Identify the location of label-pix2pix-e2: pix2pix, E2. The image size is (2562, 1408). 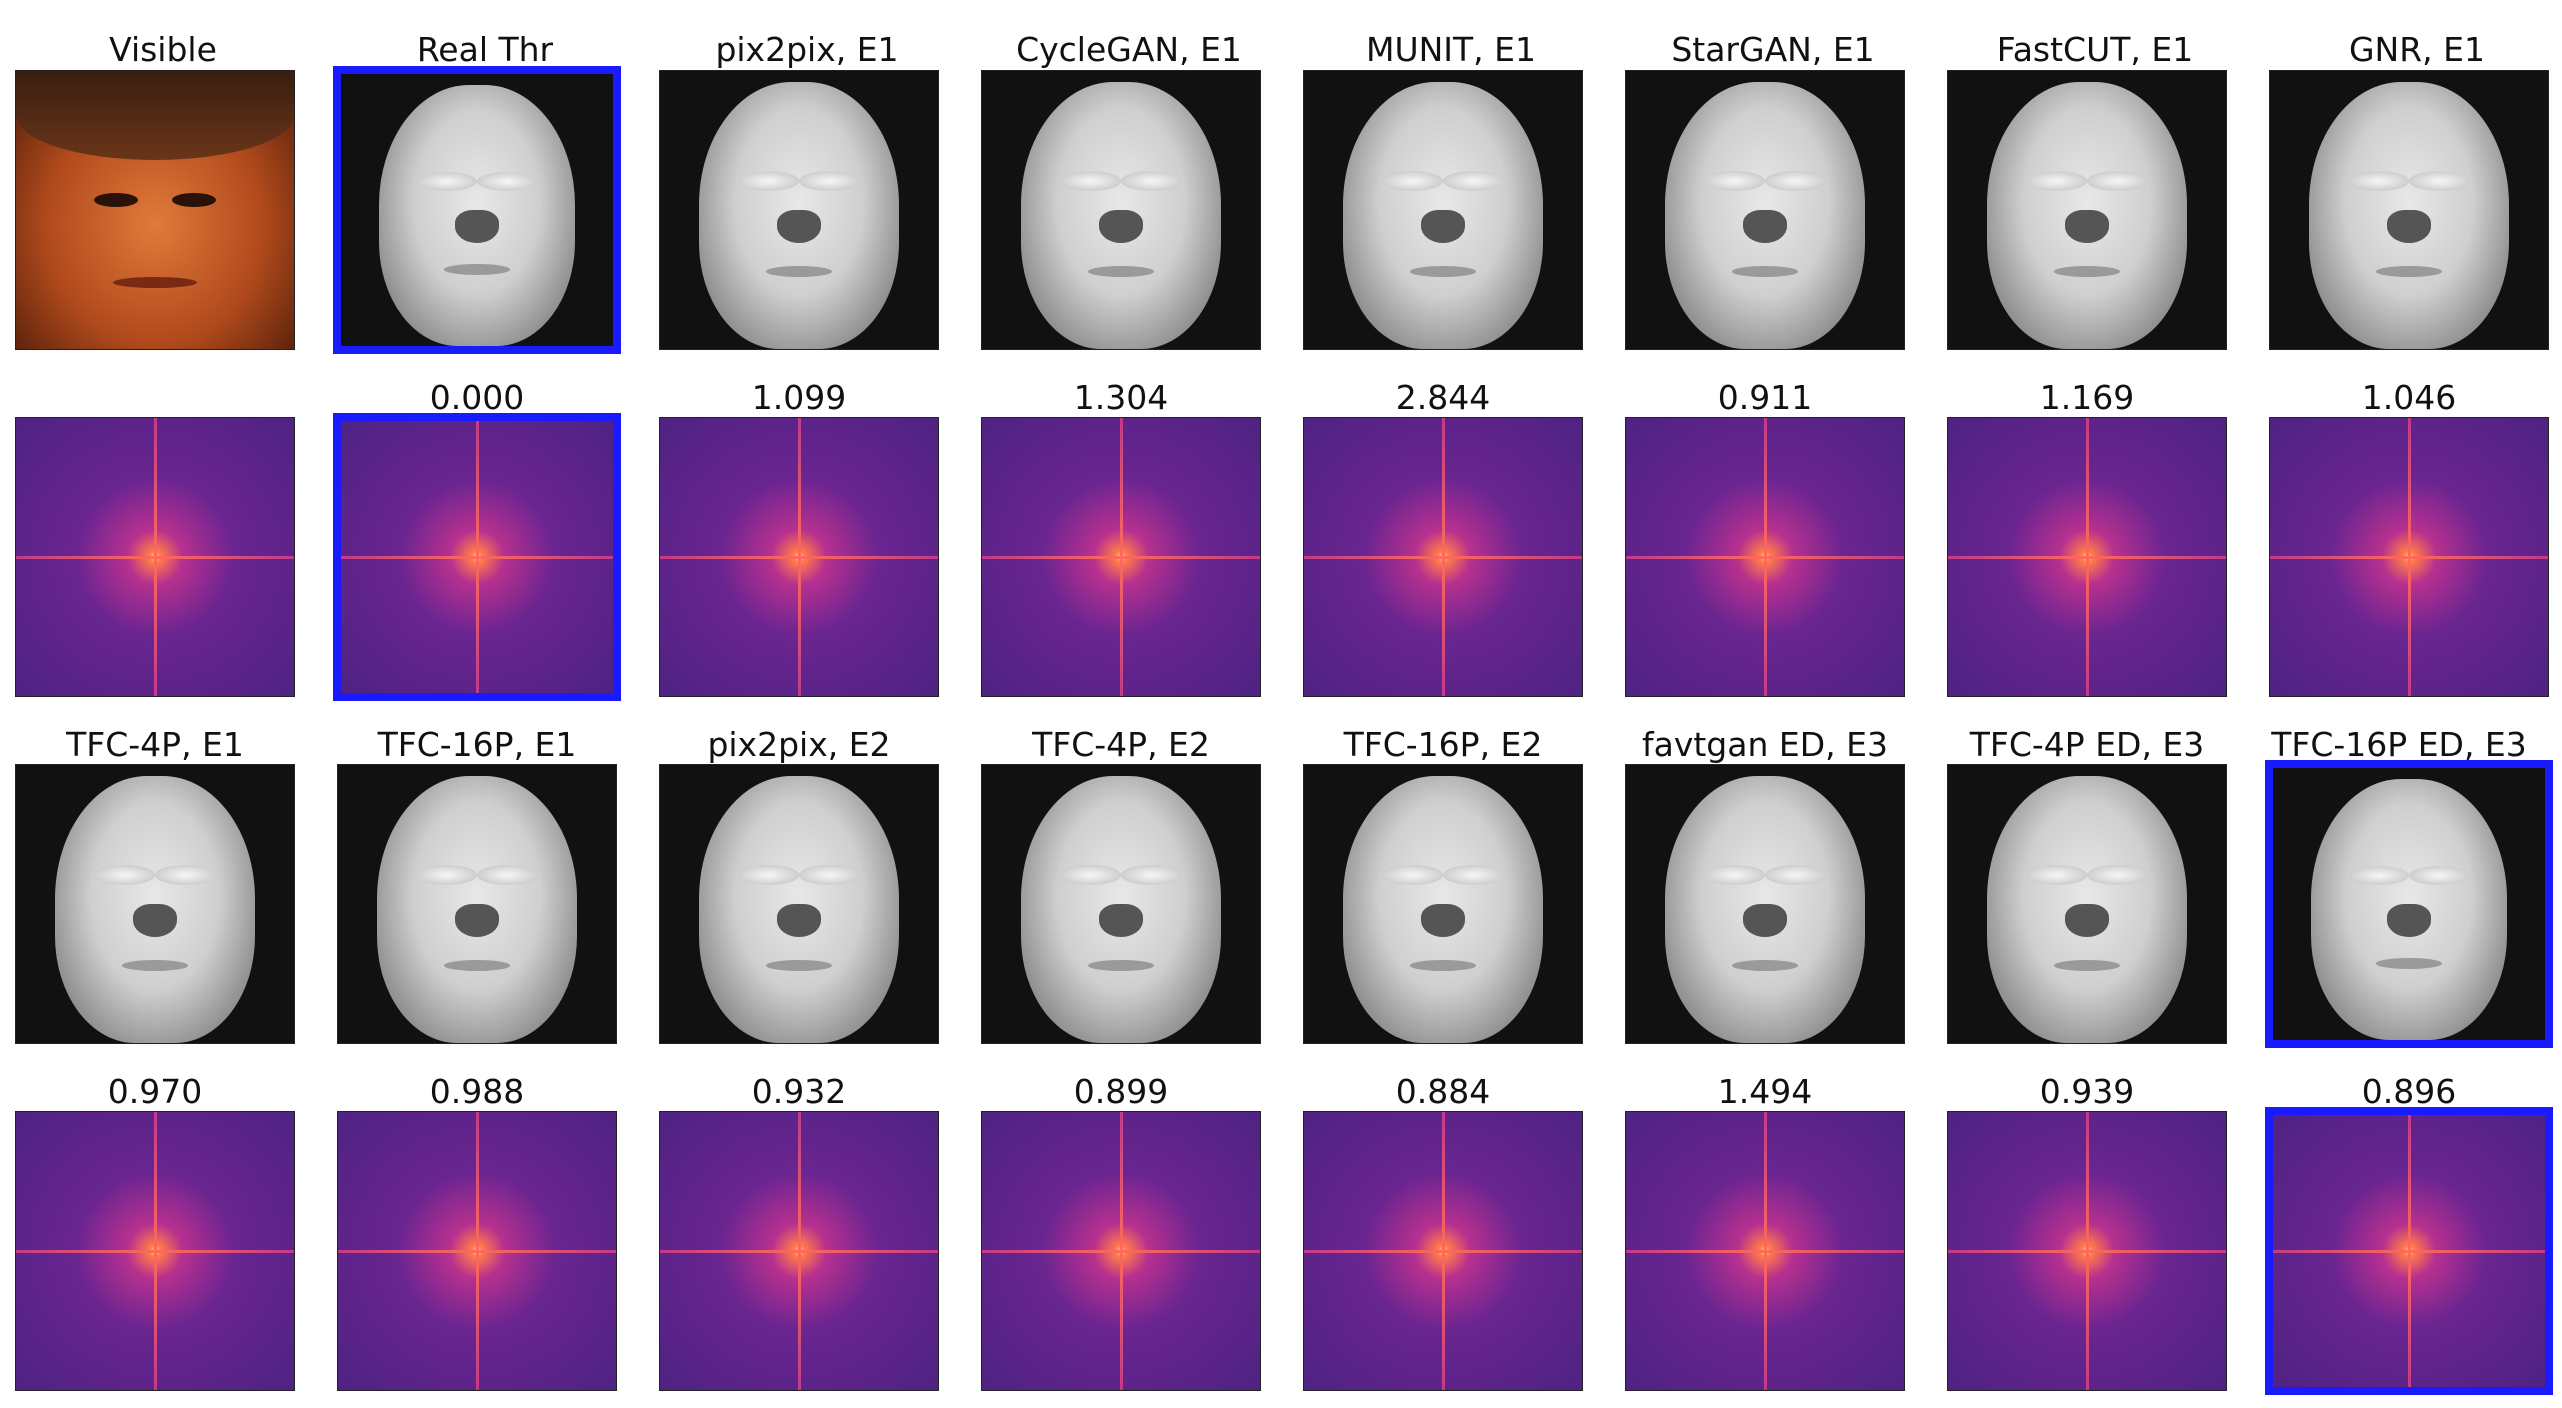
(799, 744).